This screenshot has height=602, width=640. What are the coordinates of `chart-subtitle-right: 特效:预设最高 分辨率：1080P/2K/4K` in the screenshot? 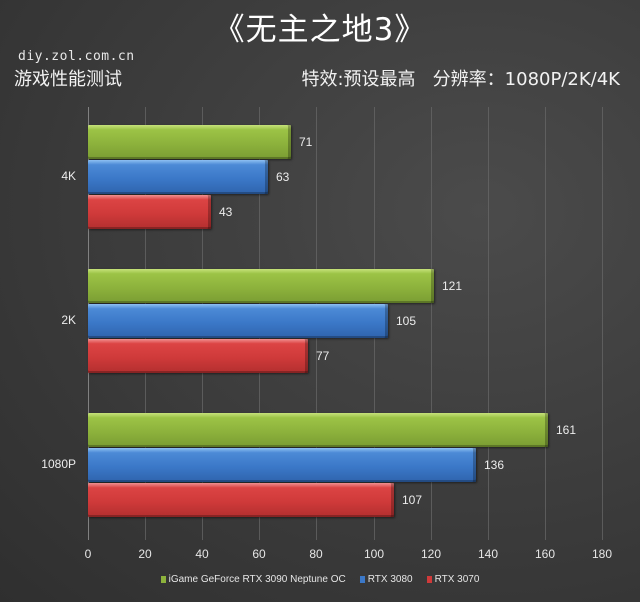 It's located at (460, 79).